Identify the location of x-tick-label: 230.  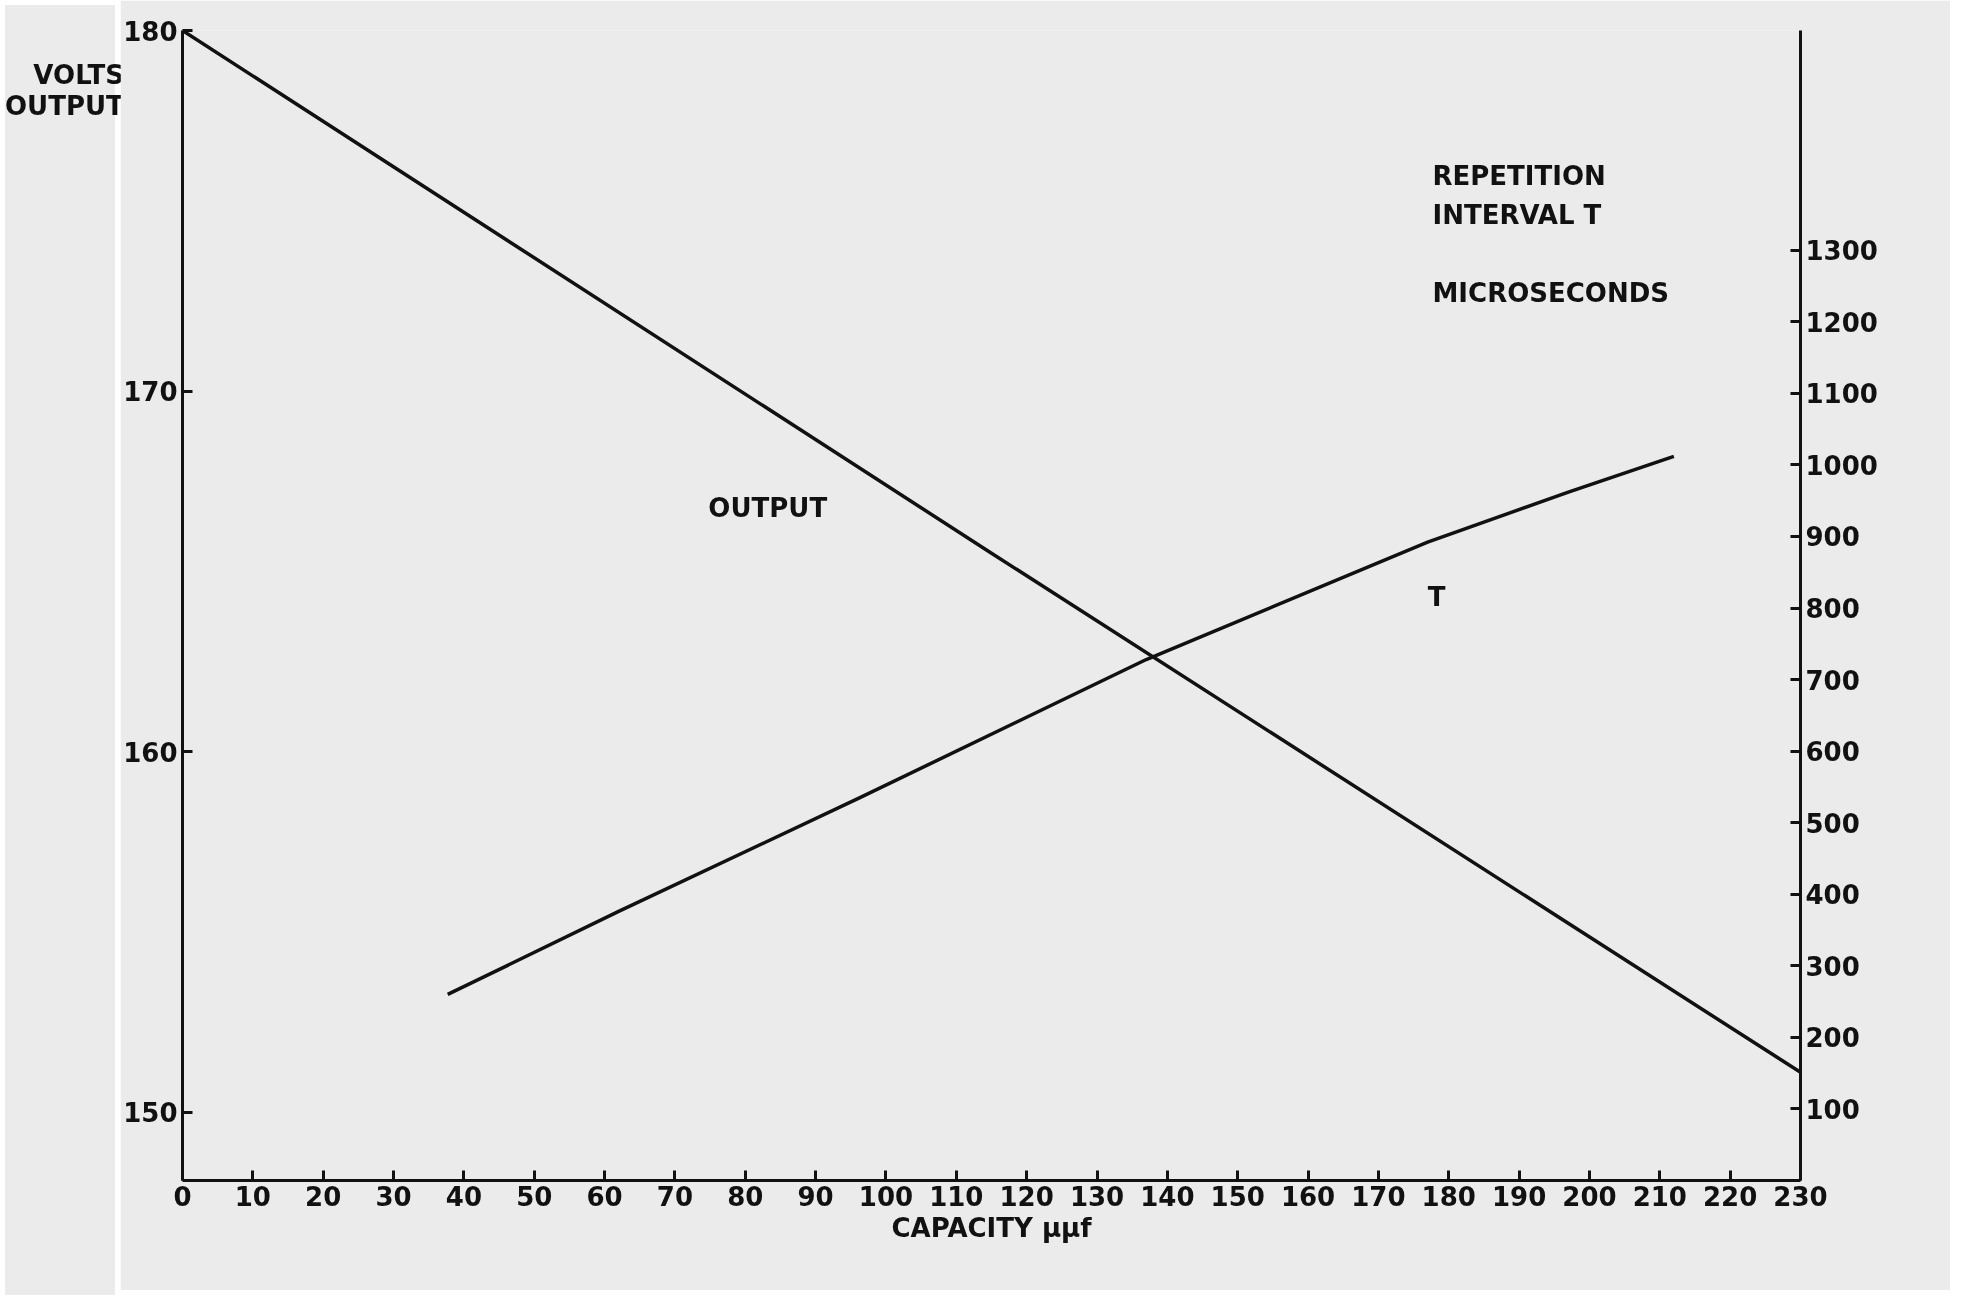
(1800, 1196).